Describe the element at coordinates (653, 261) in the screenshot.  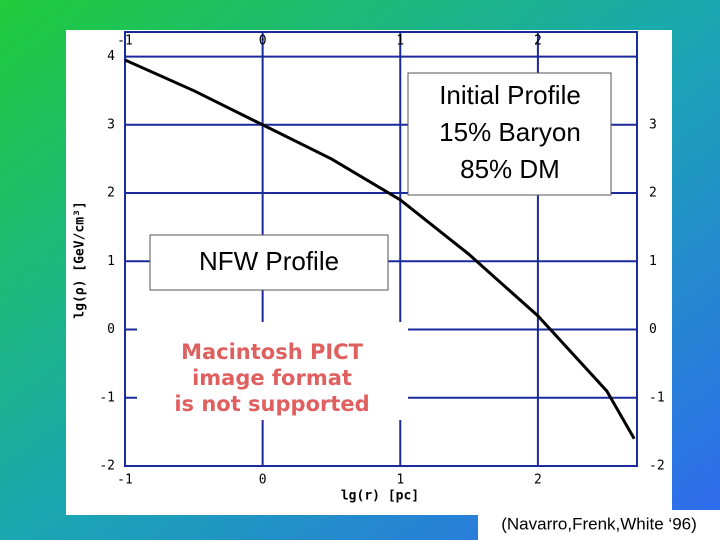
I see `y2-tick-label: 1` at that location.